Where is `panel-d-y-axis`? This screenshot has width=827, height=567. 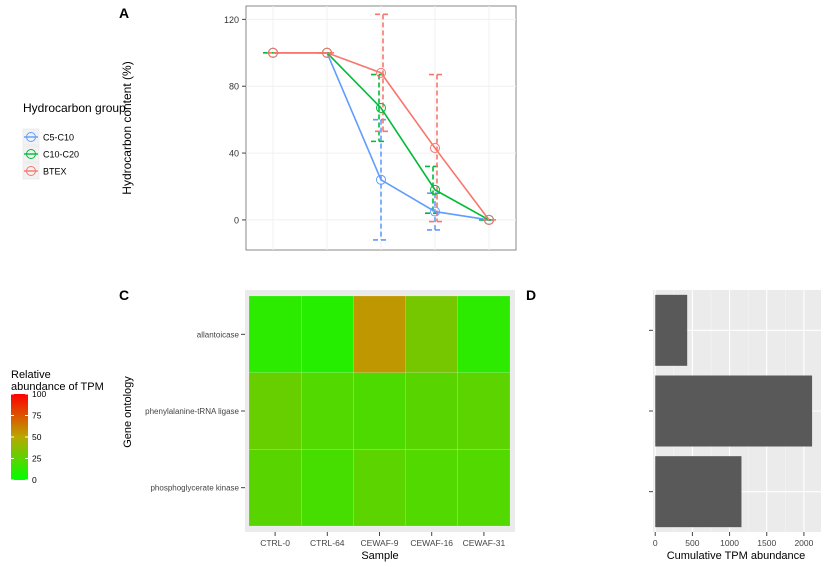
panel-d-y-axis is located at coordinates (651, 411).